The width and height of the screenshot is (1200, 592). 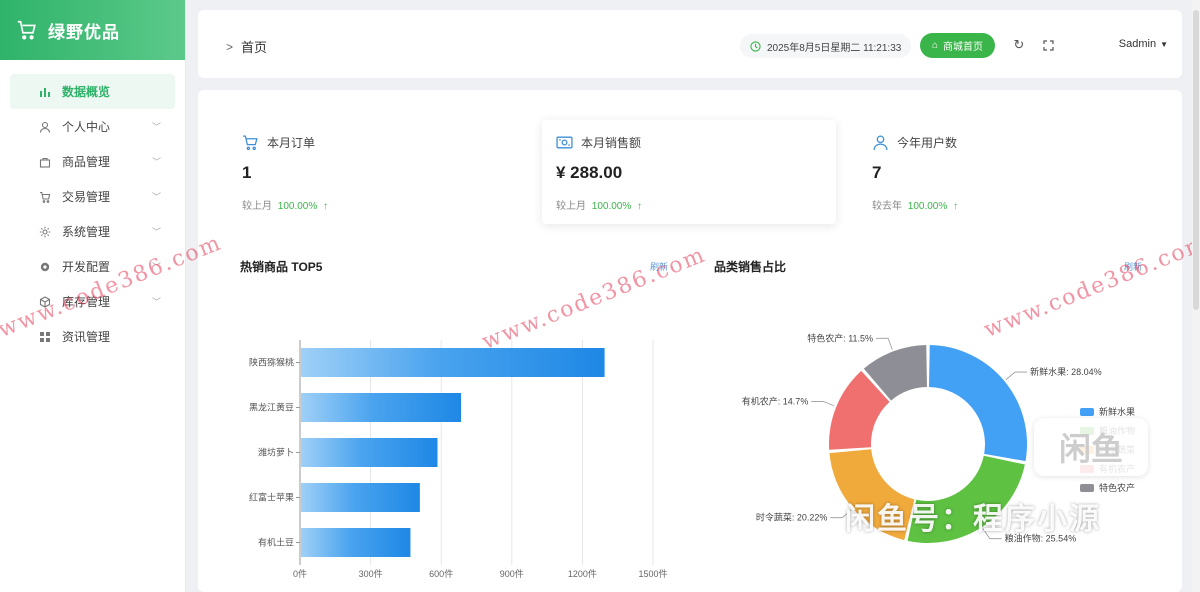 What do you see at coordinates (1133, 267) in the screenshot?
I see `pie-refresh-link: 刷新` at bounding box center [1133, 267].